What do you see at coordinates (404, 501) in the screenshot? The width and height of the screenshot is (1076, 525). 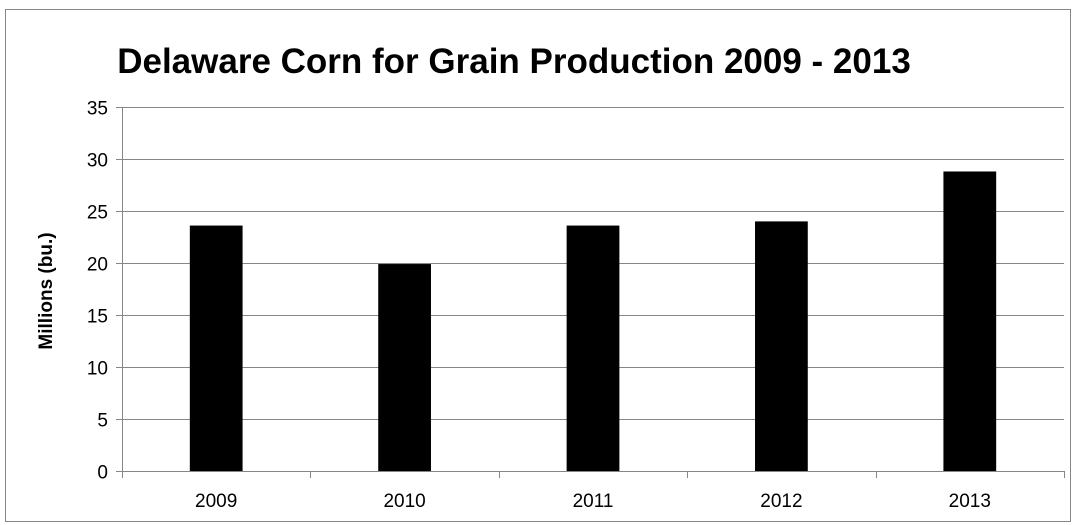 I see `x-tick-label: 2010` at bounding box center [404, 501].